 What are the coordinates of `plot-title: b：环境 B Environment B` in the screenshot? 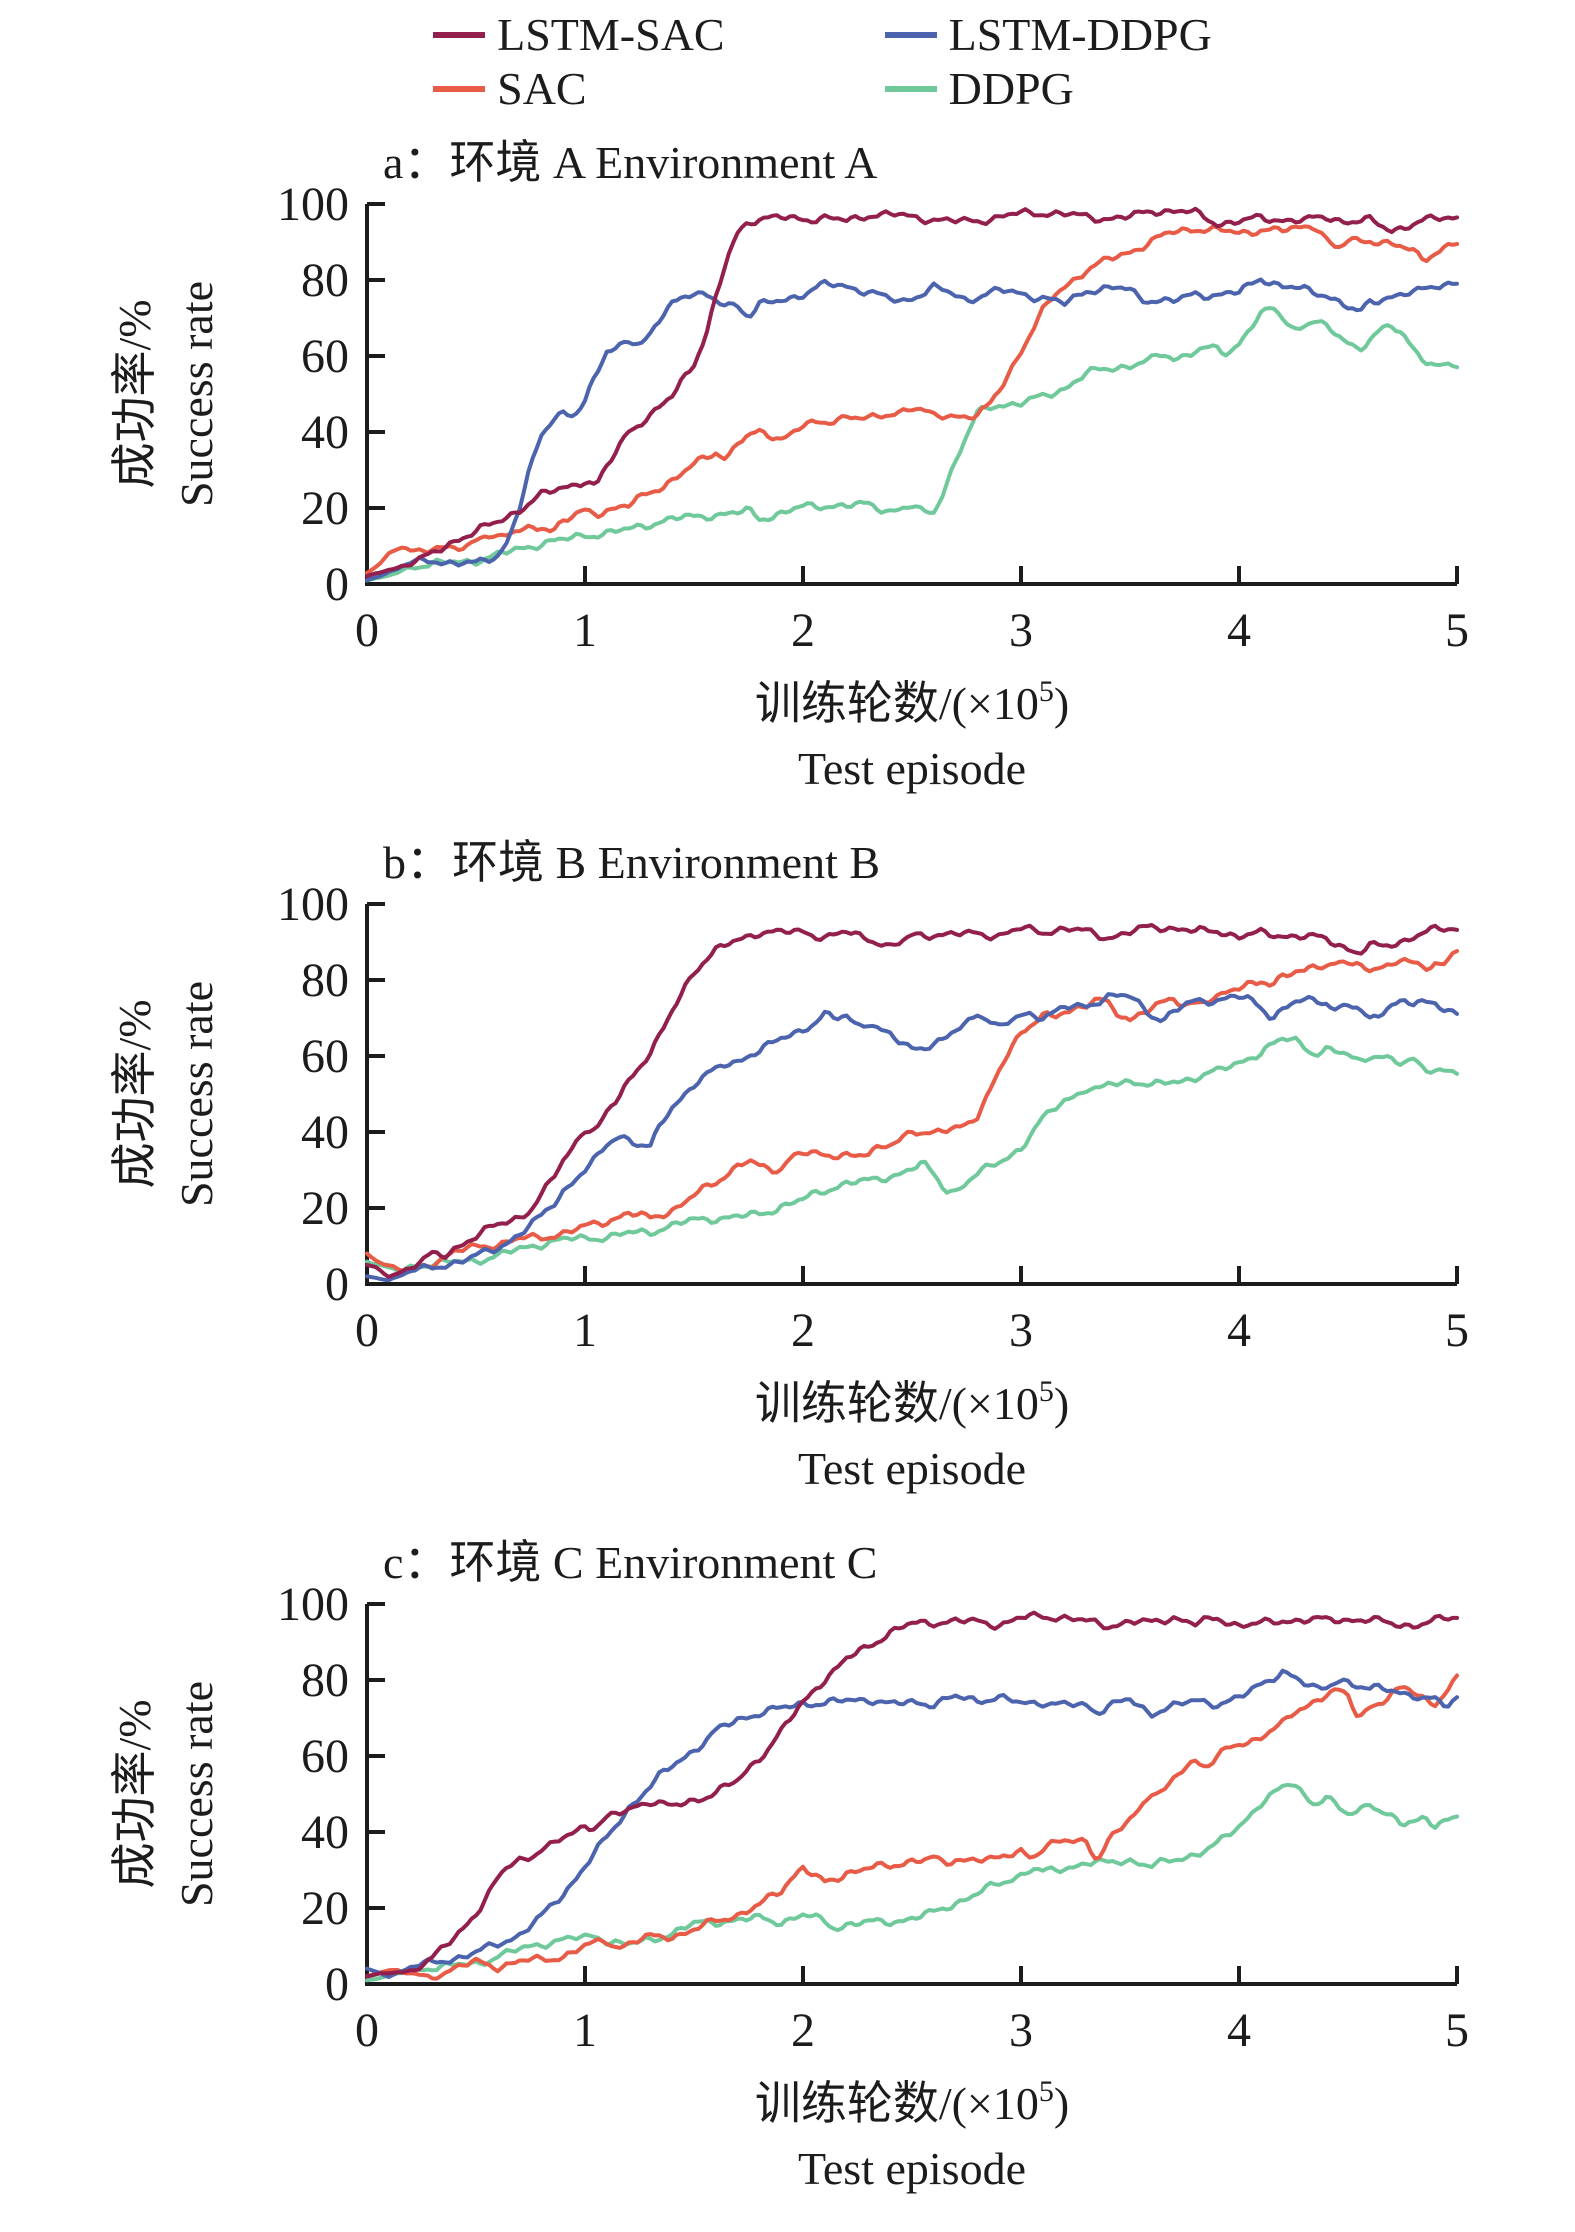 It's located at (631, 862).